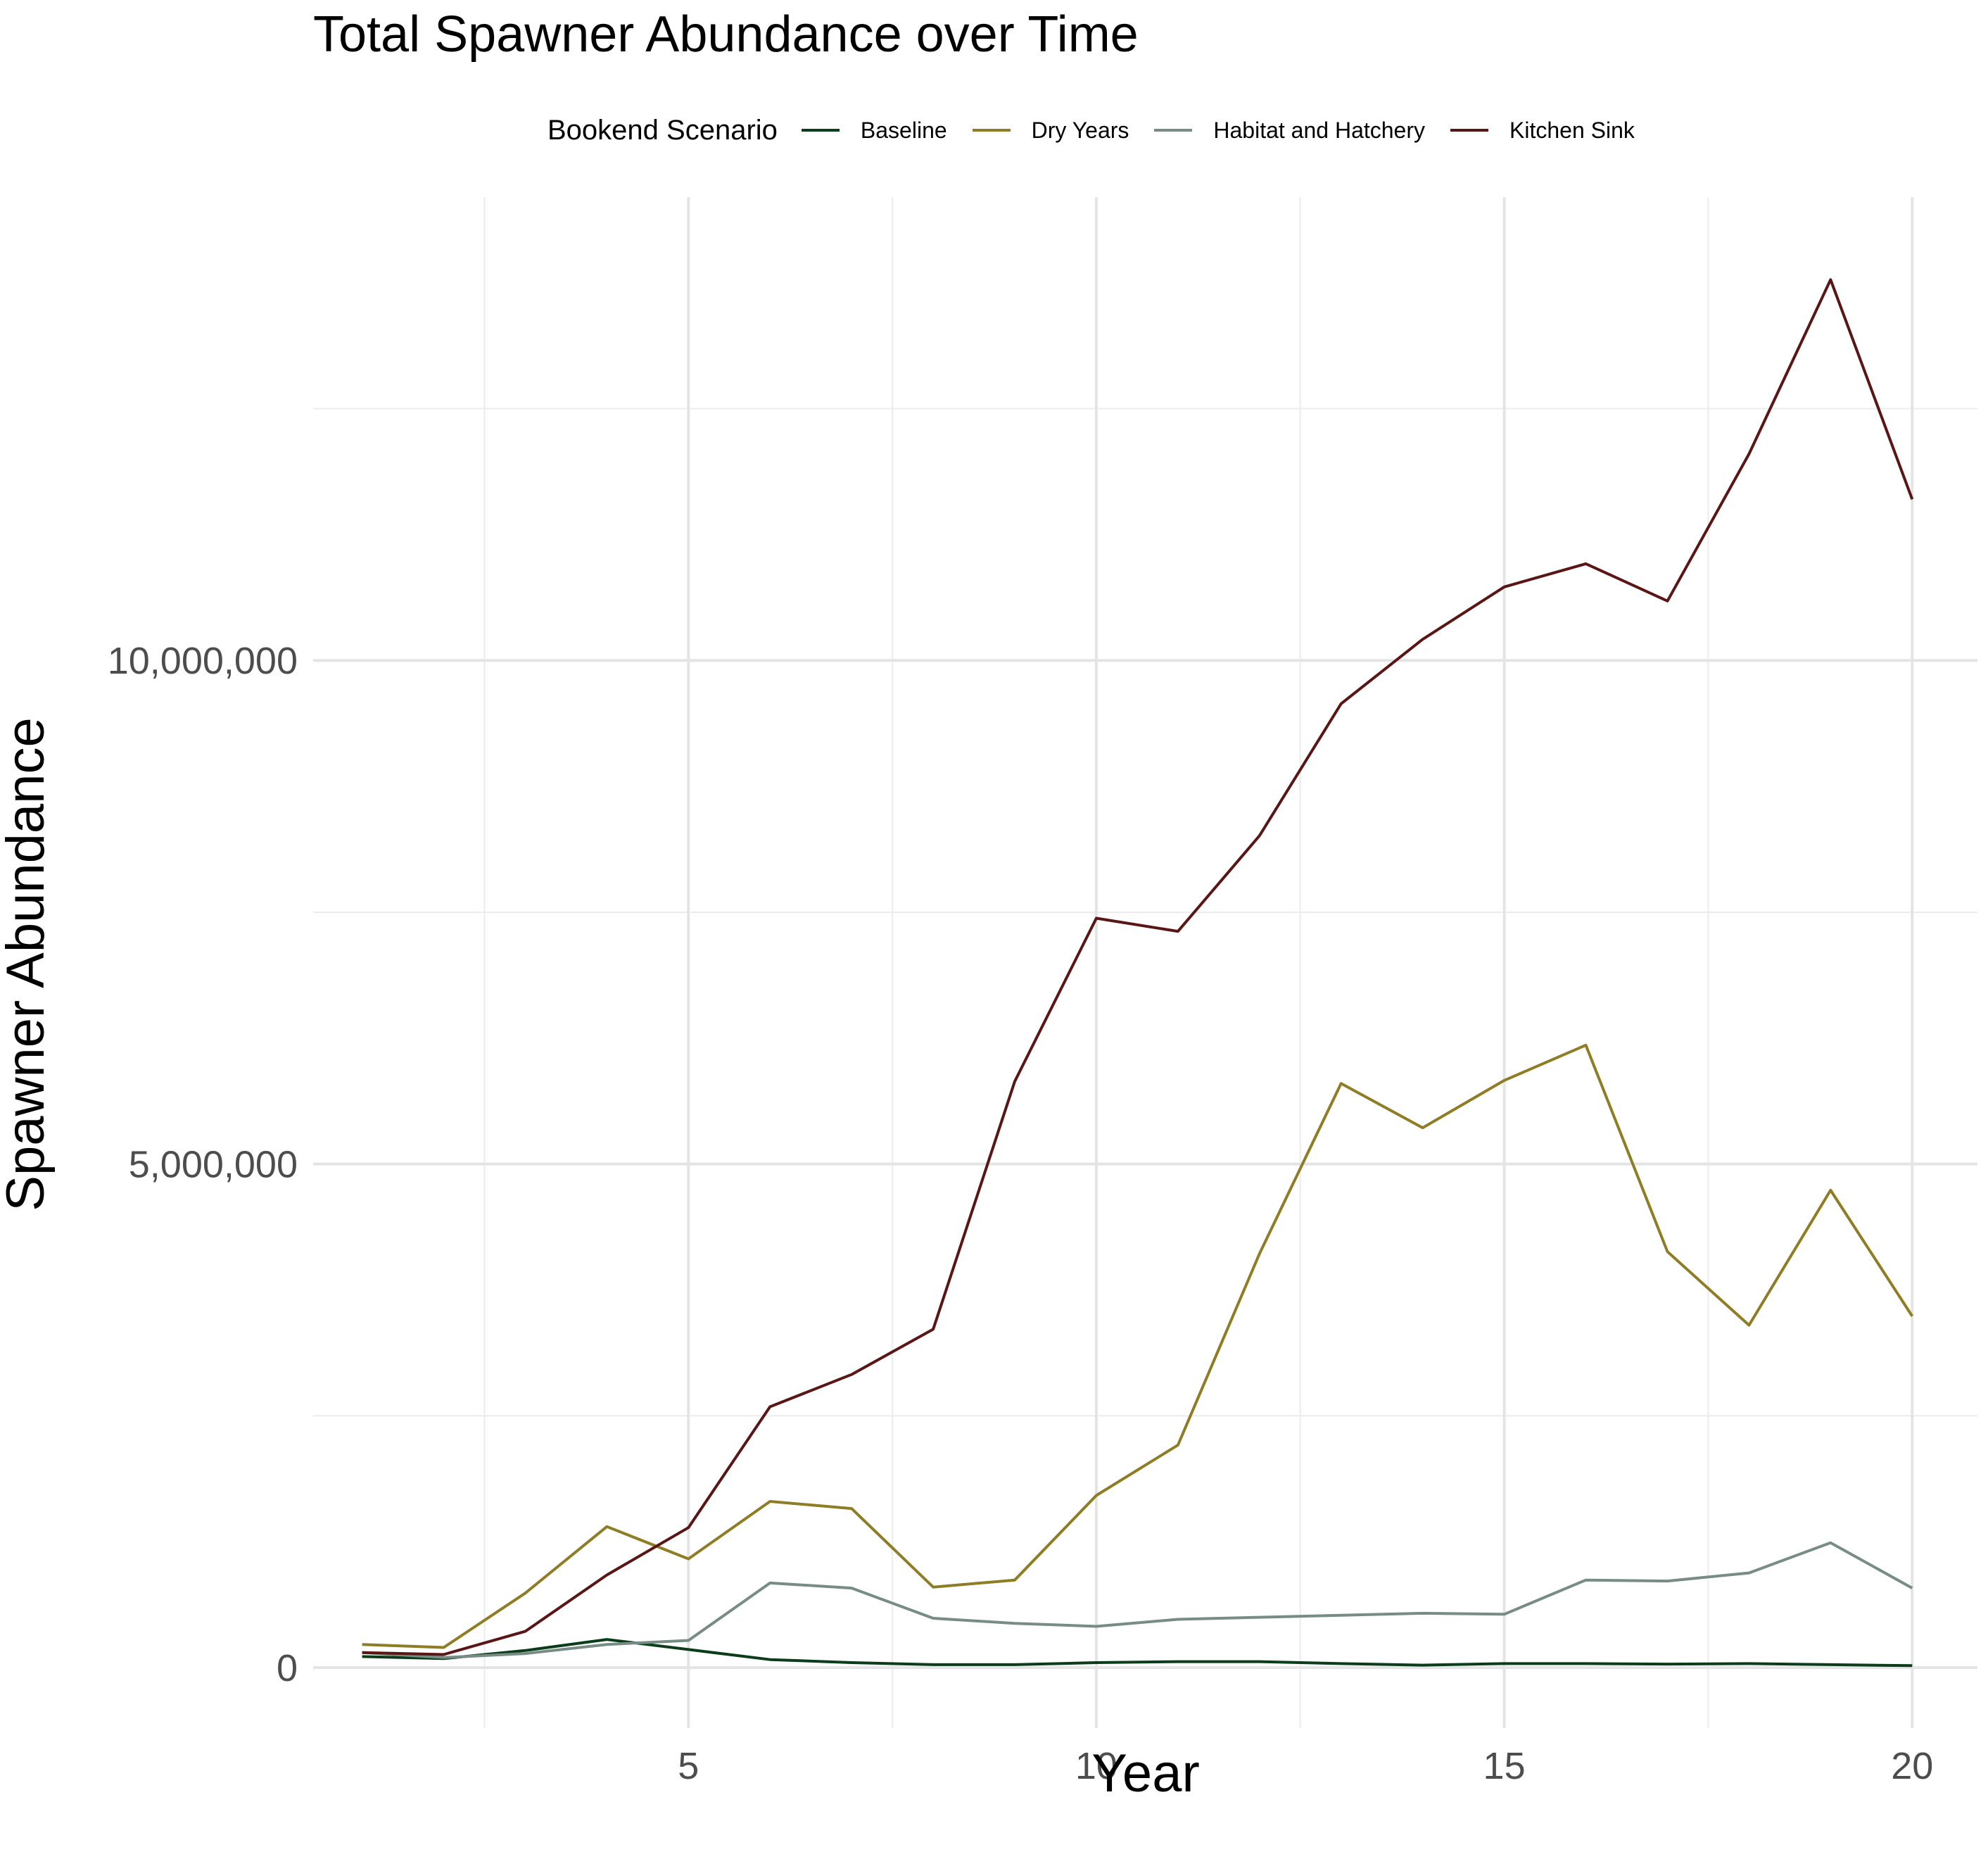 The width and height of the screenshot is (1988, 1859). I want to click on legend-item-habitat-and-hatchery: Habitat and Hatchery, so click(1289, 131).